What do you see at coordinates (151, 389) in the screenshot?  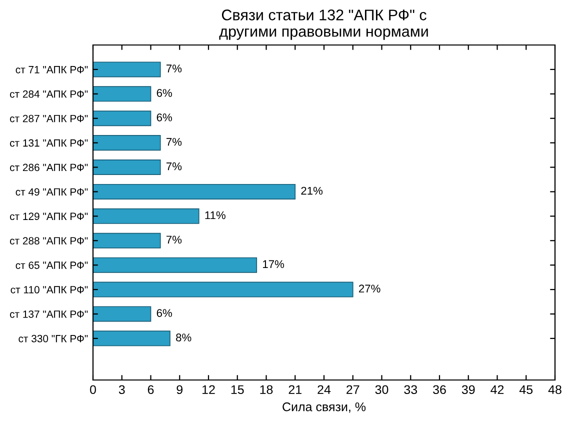 I see `x-tick-label: 6` at bounding box center [151, 389].